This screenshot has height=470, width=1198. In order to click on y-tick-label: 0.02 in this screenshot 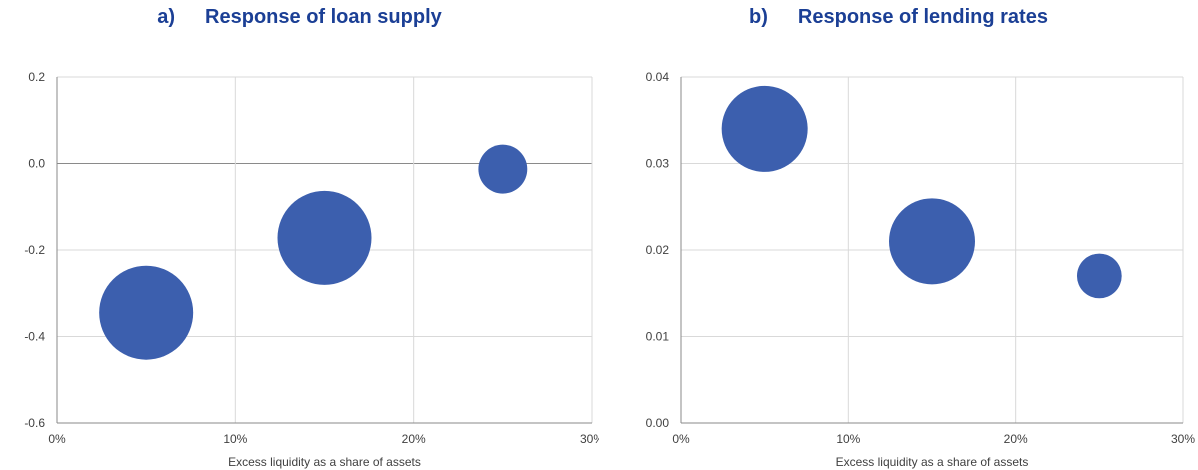, I will do `click(658, 250)`.